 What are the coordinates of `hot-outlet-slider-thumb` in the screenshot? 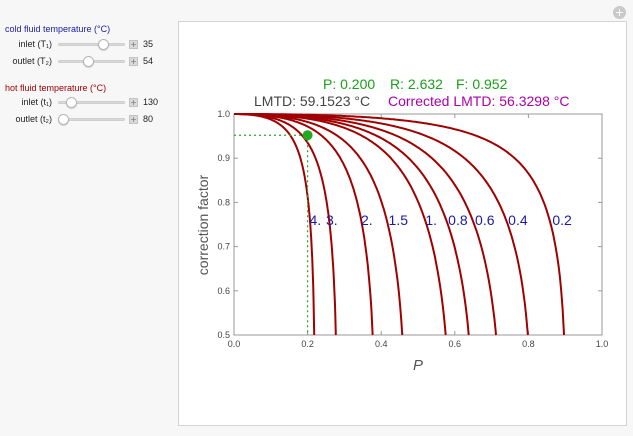 It's located at (63, 119).